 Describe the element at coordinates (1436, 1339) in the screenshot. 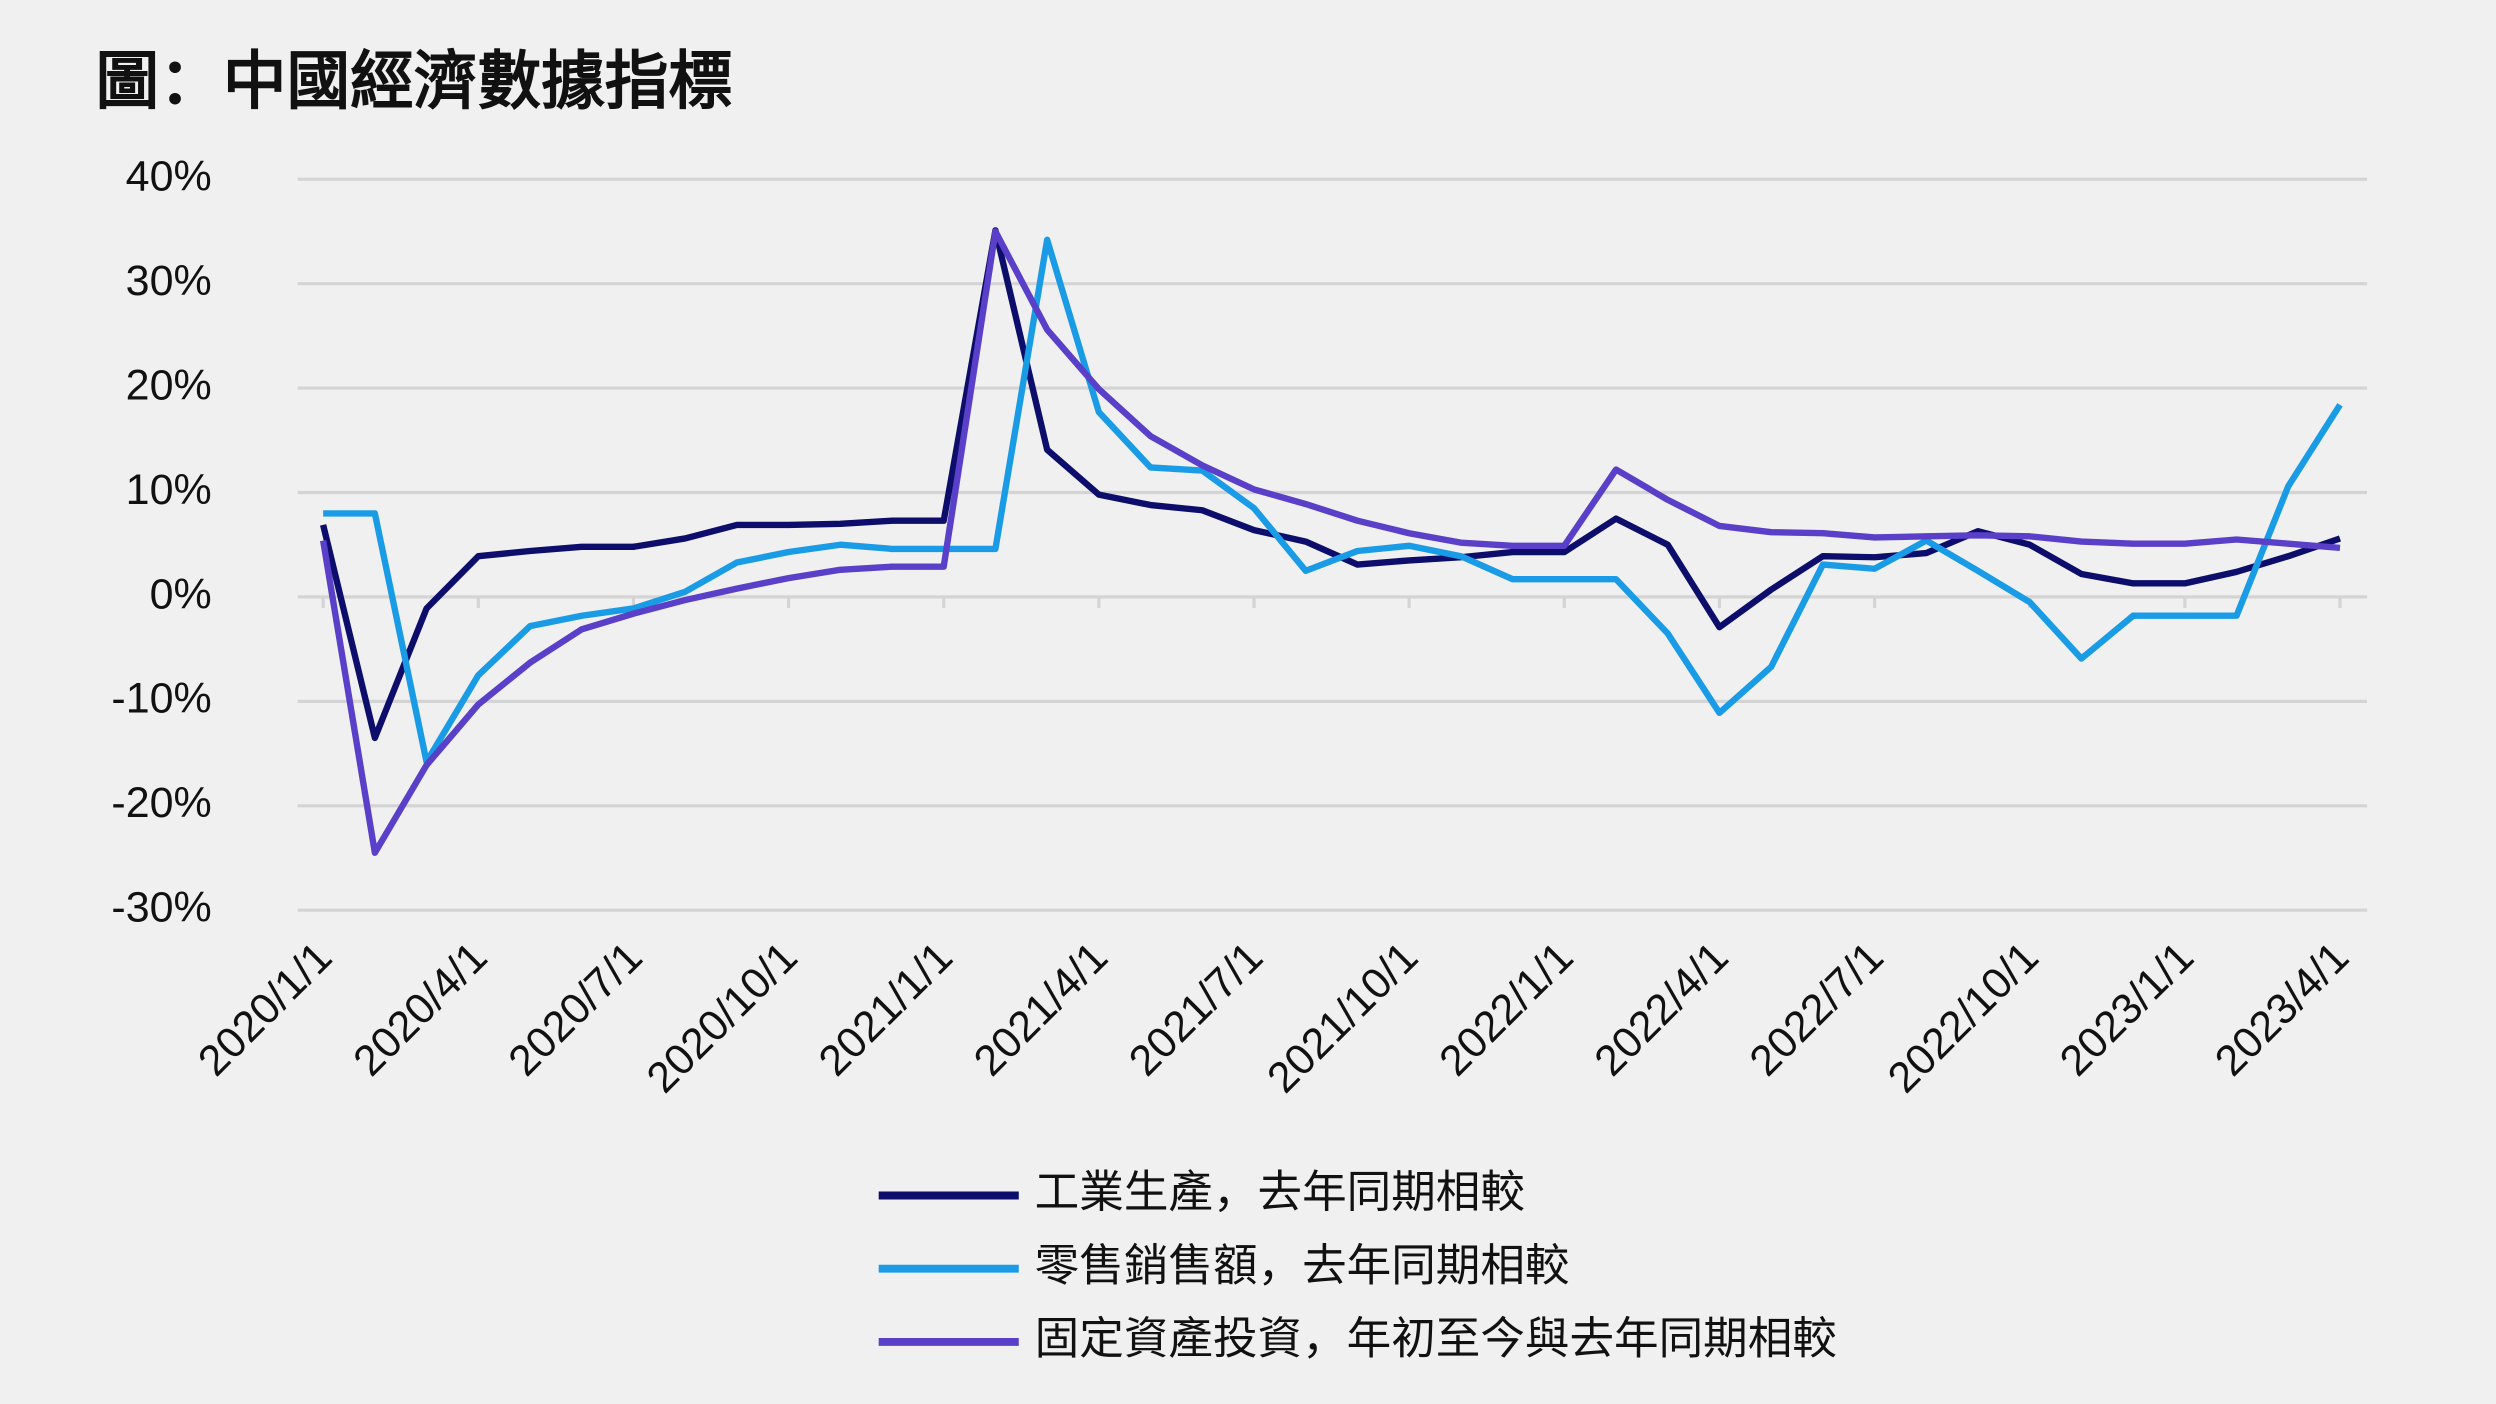

I see `legend-label: 固定資產投資，年初至今與去年同期相較` at that location.